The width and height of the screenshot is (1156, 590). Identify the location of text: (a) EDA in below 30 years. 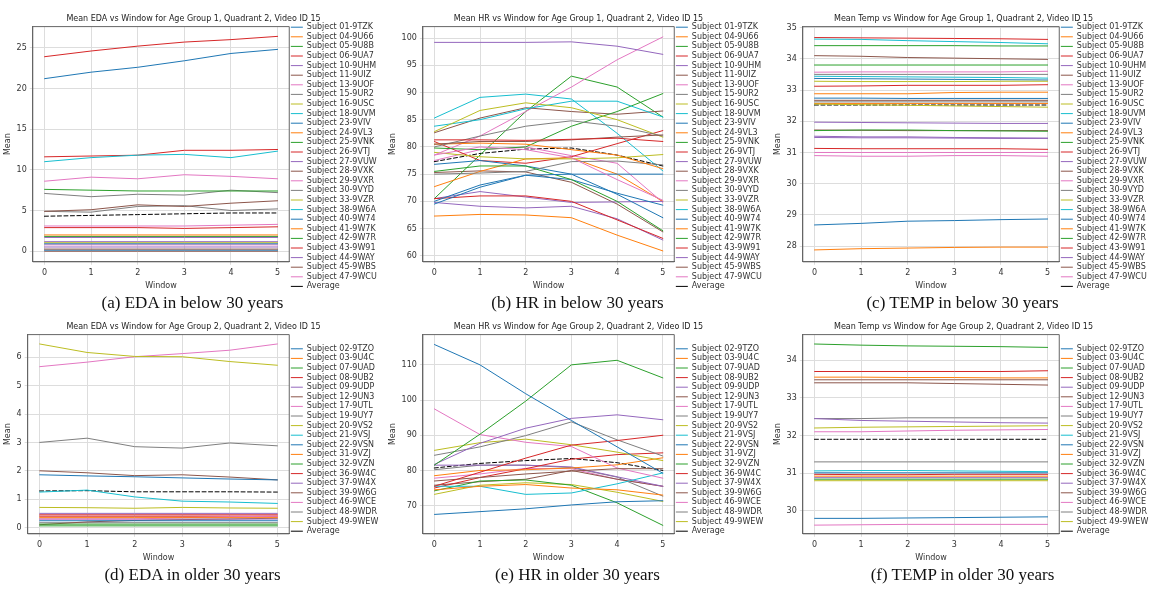
(192, 303).